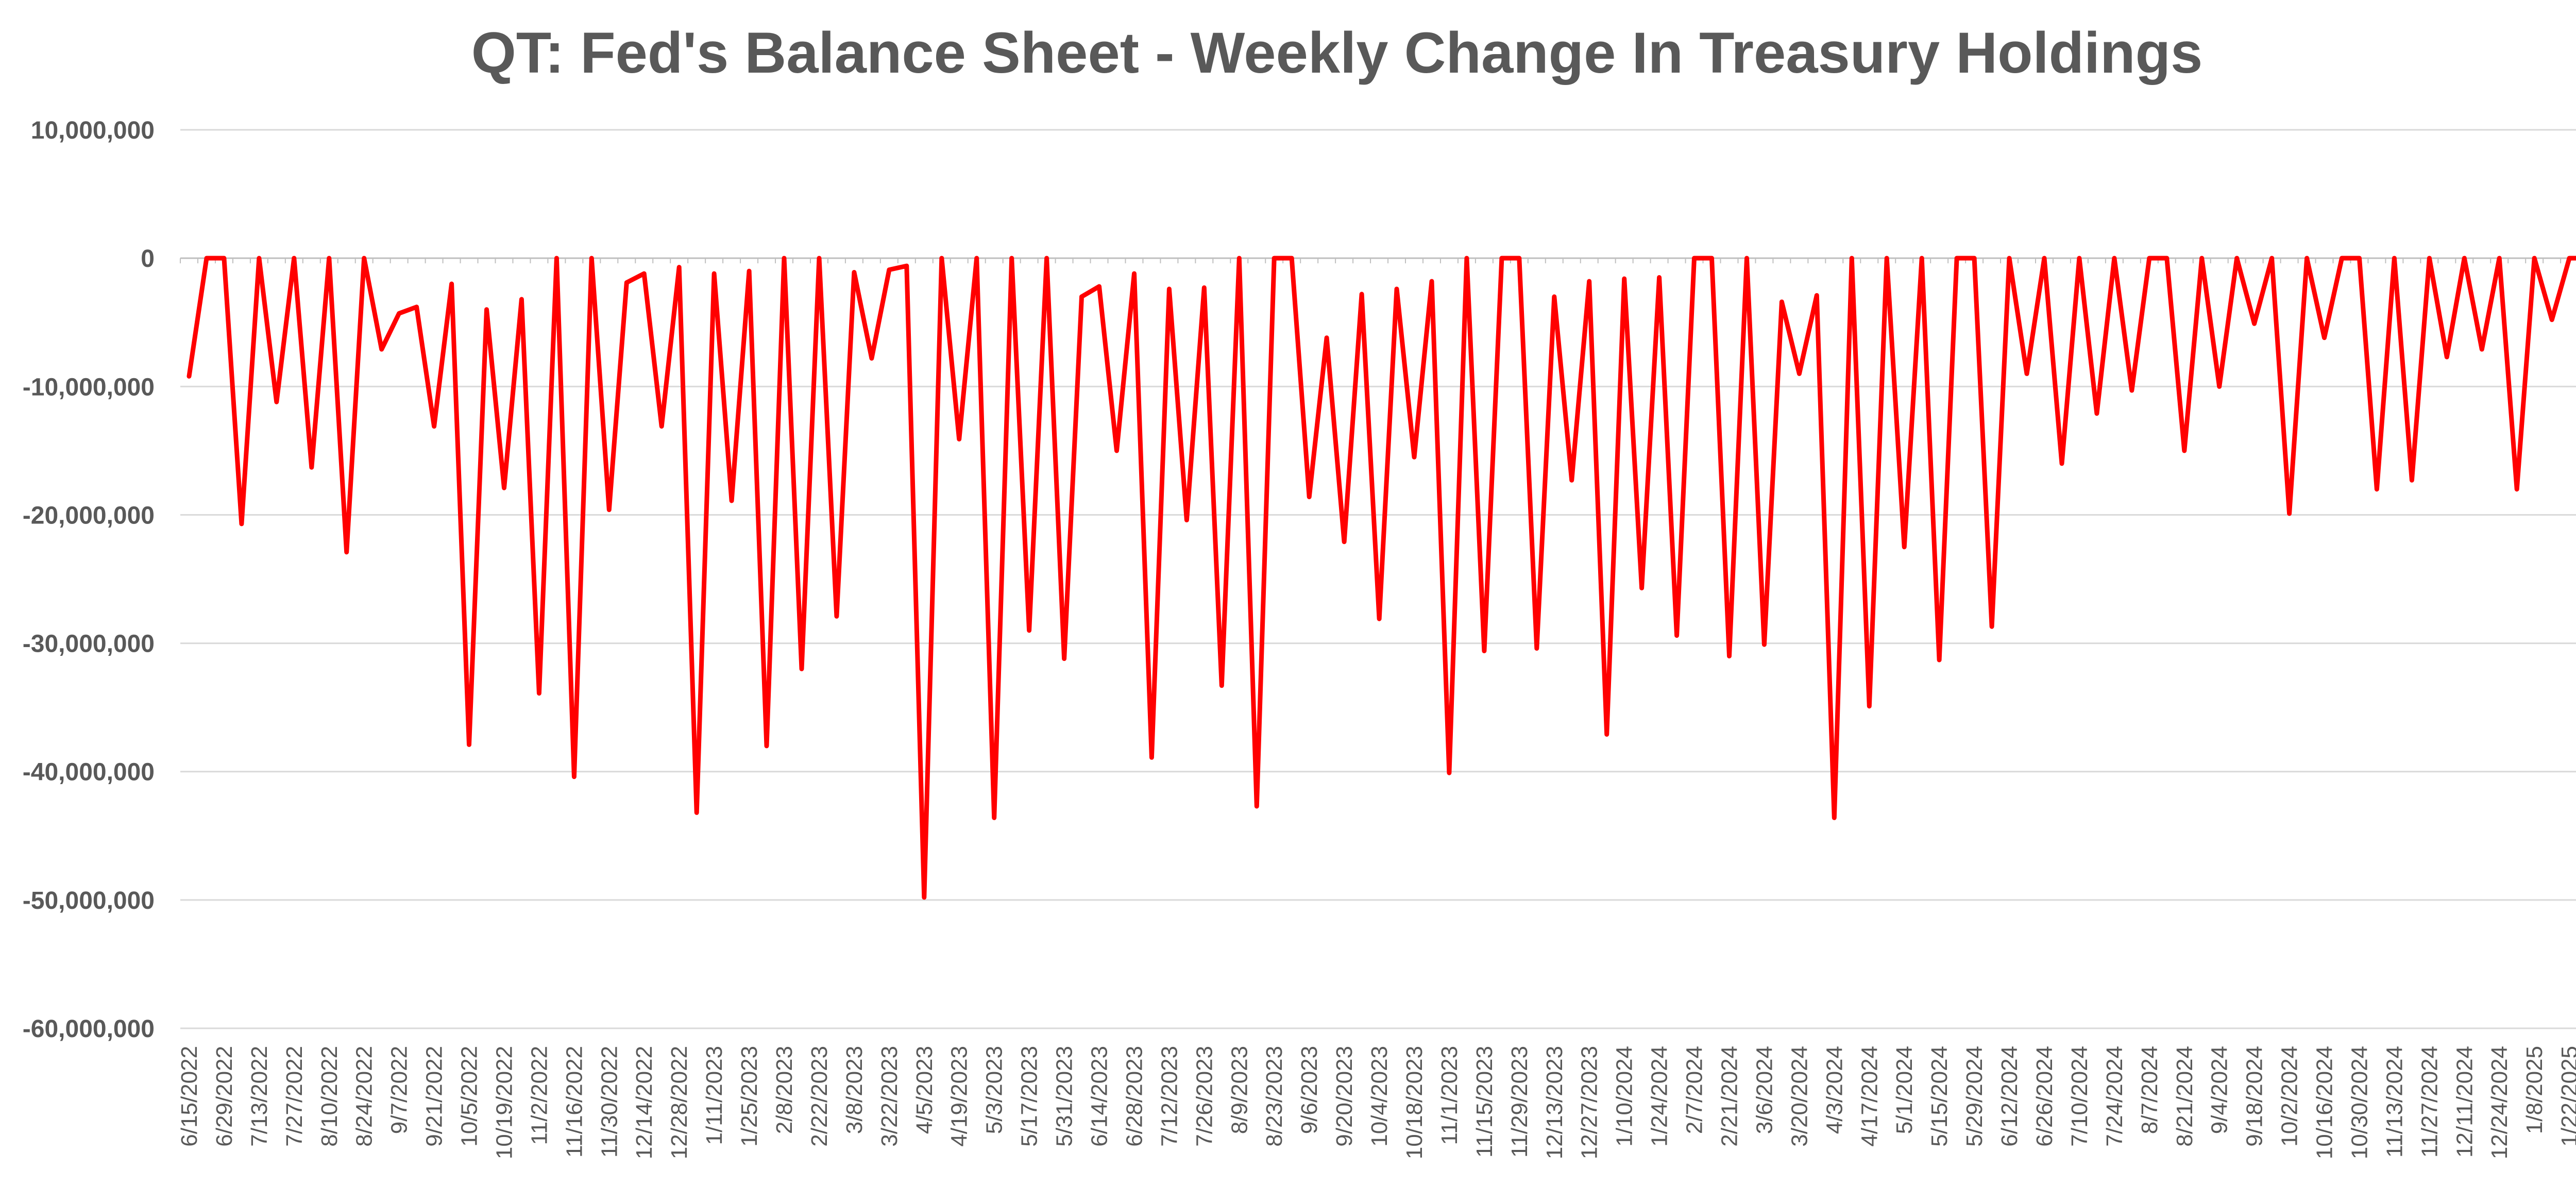 The width and height of the screenshot is (2576, 1187). I want to click on x-tick-label: 5/29/2024, so click(1974, 1096).